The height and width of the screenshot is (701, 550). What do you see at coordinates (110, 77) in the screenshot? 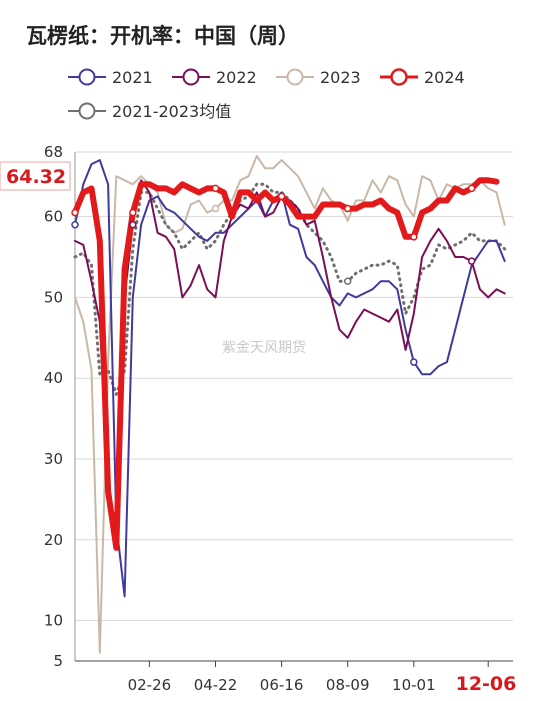
I see `legend-item-2021: 2021` at bounding box center [110, 77].